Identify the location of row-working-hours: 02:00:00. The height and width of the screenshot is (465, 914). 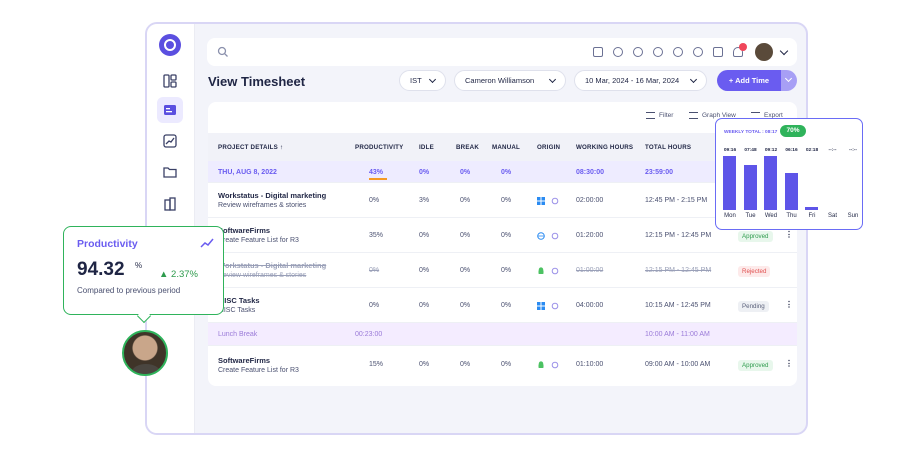
(590, 200).